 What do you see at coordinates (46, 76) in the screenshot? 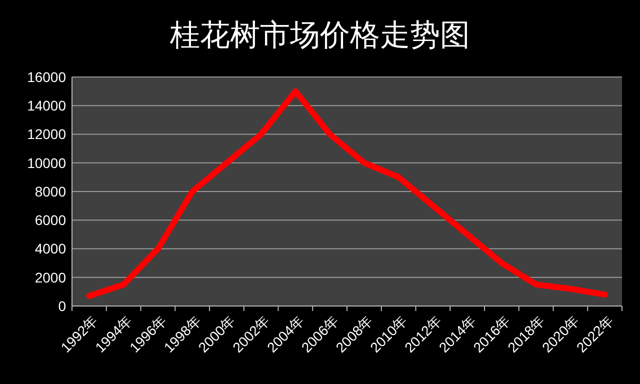
I see `y-tick-label: 16000` at bounding box center [46, 76].